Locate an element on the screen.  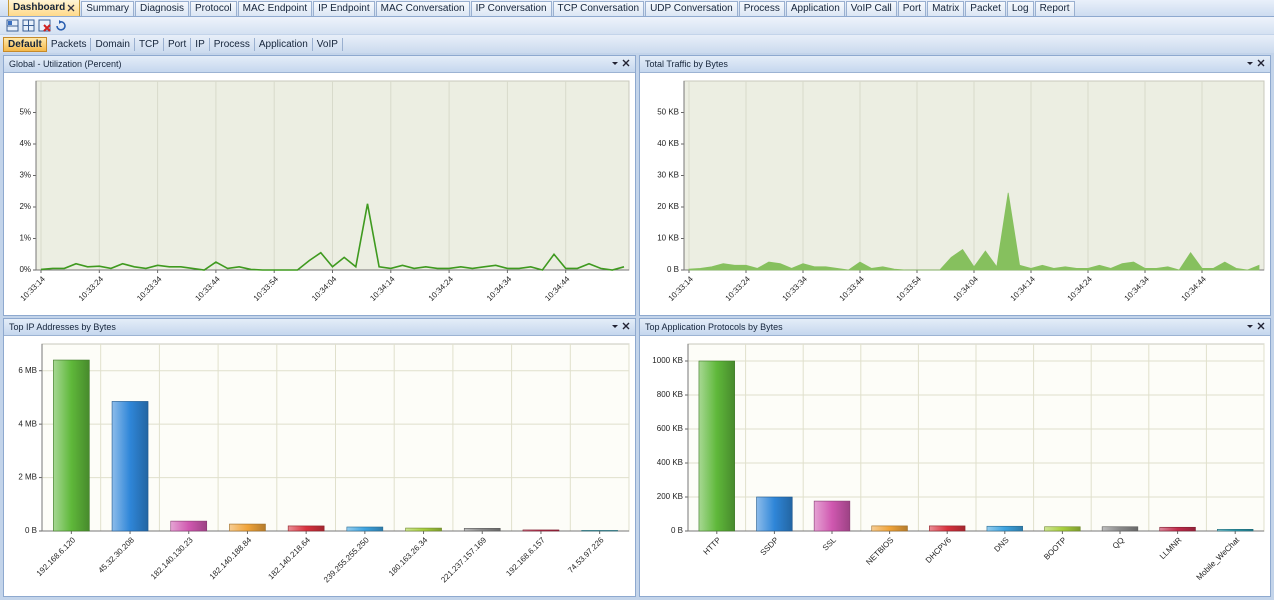
x-tick-label: 10:33:14 is located at coordinates (33, 288).